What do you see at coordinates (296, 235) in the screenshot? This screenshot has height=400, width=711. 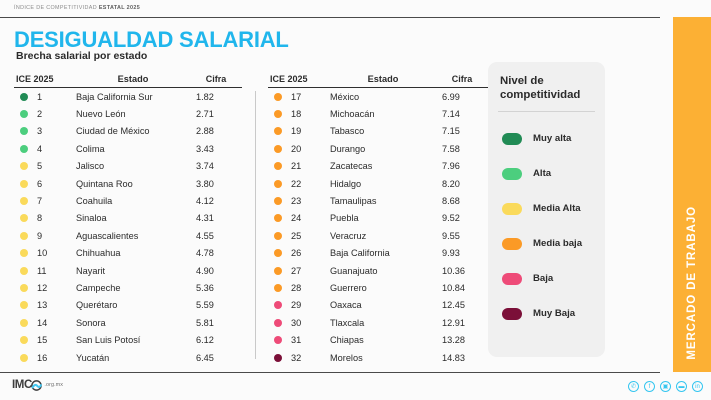 I see `cell-rank: 25` at bounding box center [296, 235].